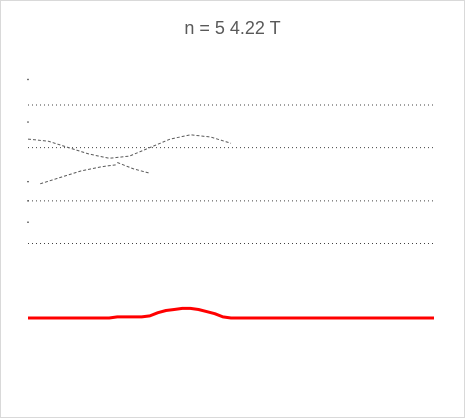 Image resolution: width=465 pixels, height=418 pixels. What do you see at coordinates (232, 28) in the screenshot?
I see `chart-title: n = 5 4.22 T` at bounding box center [232, 28].